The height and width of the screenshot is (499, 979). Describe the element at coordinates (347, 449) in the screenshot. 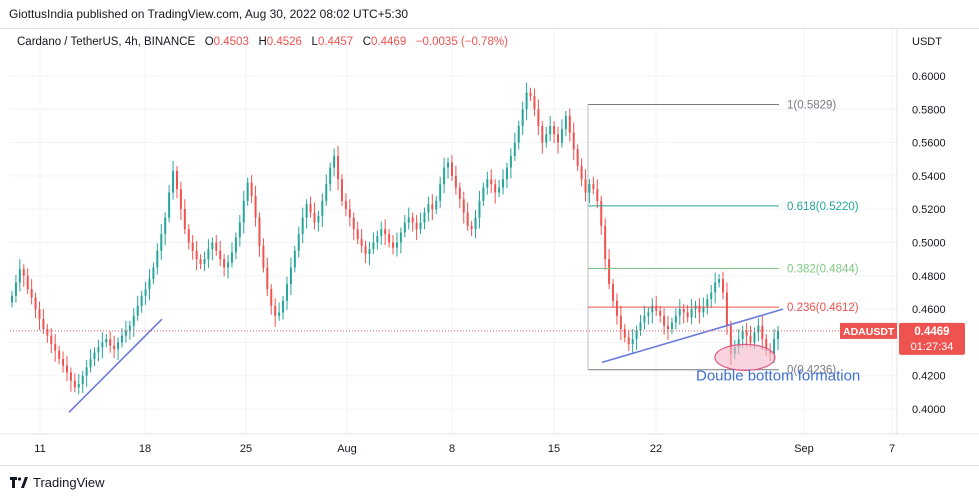

I see `x-tick-label: Aug` at that location.